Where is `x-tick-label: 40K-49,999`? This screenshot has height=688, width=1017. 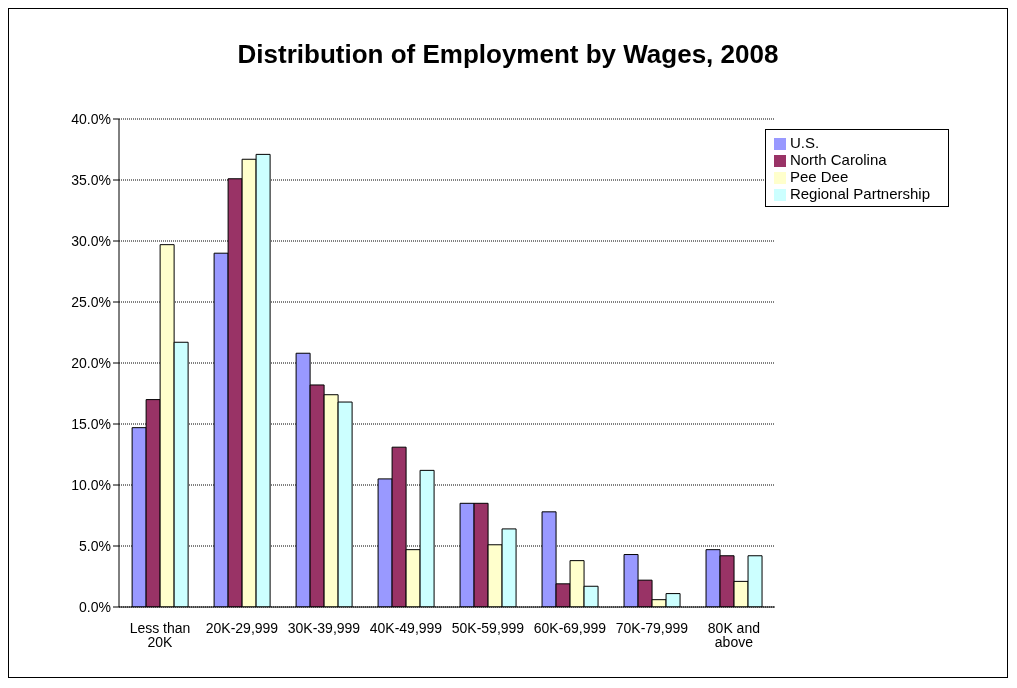 x-tick-label: 40K-49,999 is located at coordinates (406, 627).